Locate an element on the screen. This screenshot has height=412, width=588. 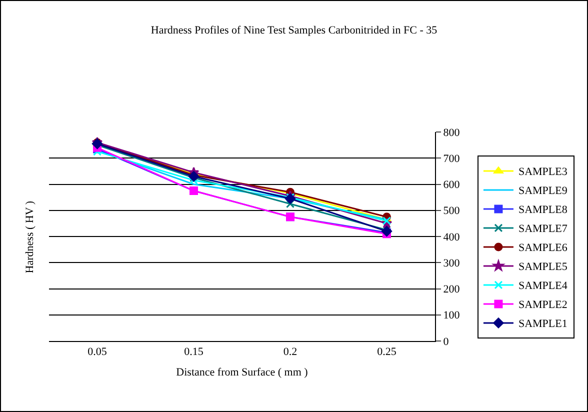
y-tick-label: 200 is located at coordinates (451, 290).